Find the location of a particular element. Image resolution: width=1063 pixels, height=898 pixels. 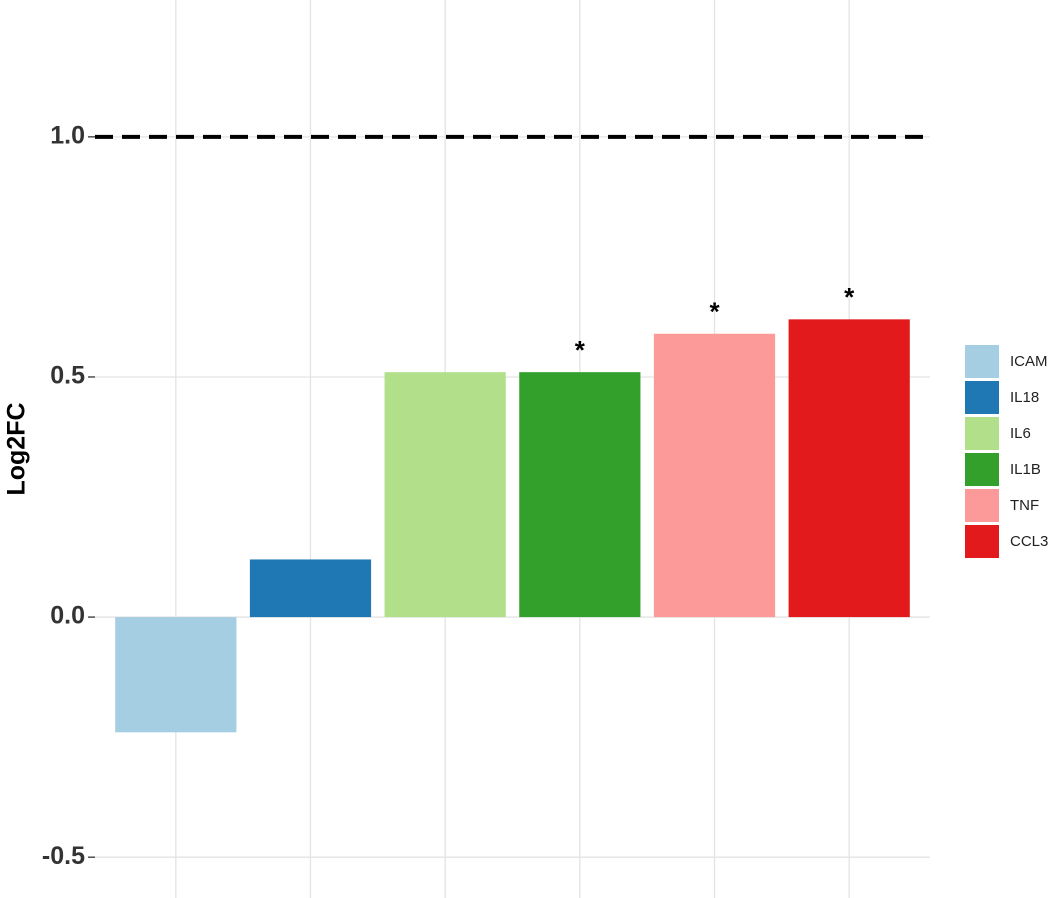

legend-label: IL1B is located at coordinates (1025, 469).